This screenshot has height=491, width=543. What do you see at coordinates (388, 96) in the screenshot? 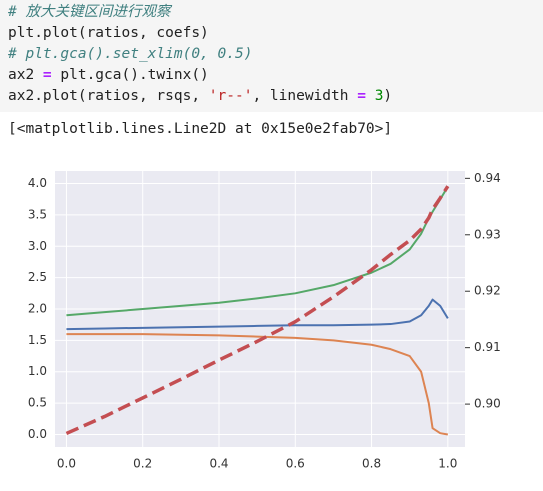
I see `code-token: )` at bounding box center [388, 96].